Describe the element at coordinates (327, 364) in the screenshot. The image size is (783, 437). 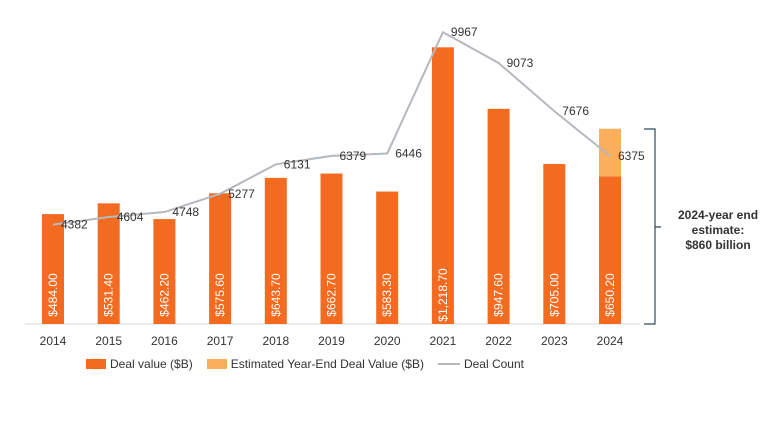
I see `legend-label-estimated-value: Estimated Year-End Deal Value ($B)` at that location.